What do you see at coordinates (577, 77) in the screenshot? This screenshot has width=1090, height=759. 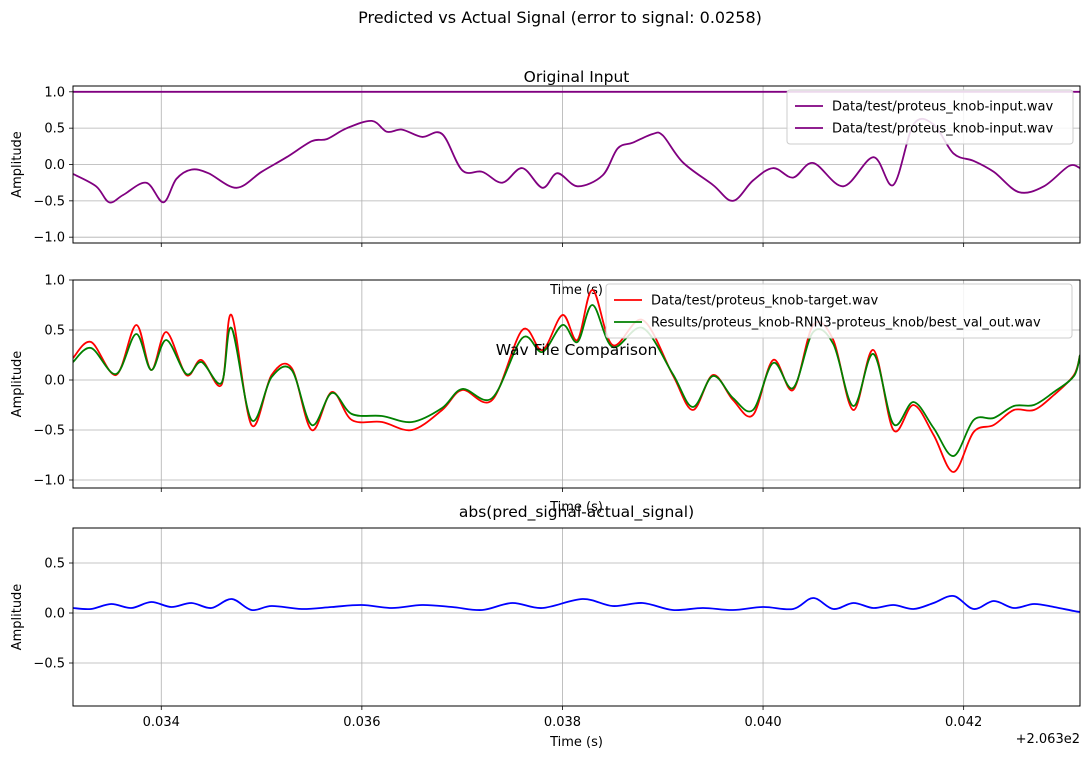 I see `axes-title: Original Input` at bounding box center [577, 77].